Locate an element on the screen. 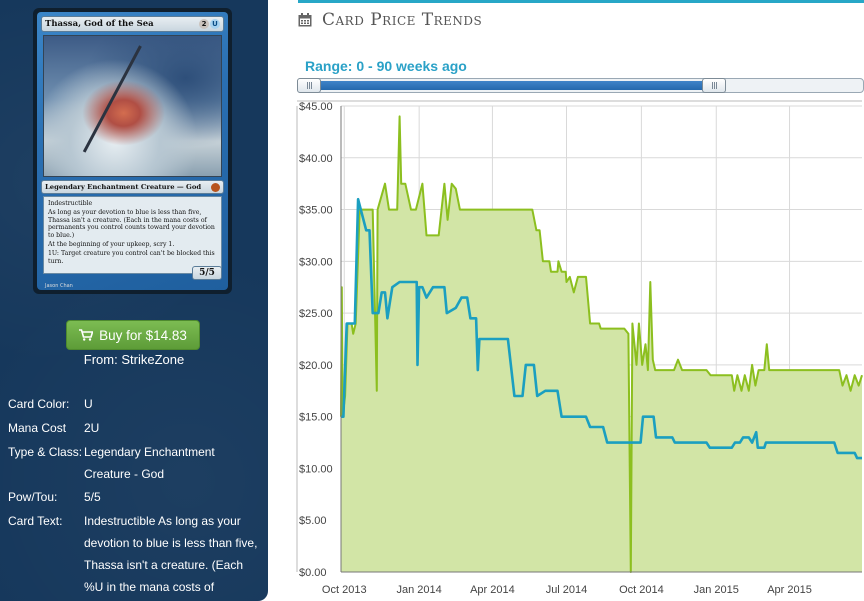 Image resolution: width=864 pixels, height=601 pixels. detail-row-pow-tou: Pow/Tou: 5/5 is located at coordinates (135, 497).